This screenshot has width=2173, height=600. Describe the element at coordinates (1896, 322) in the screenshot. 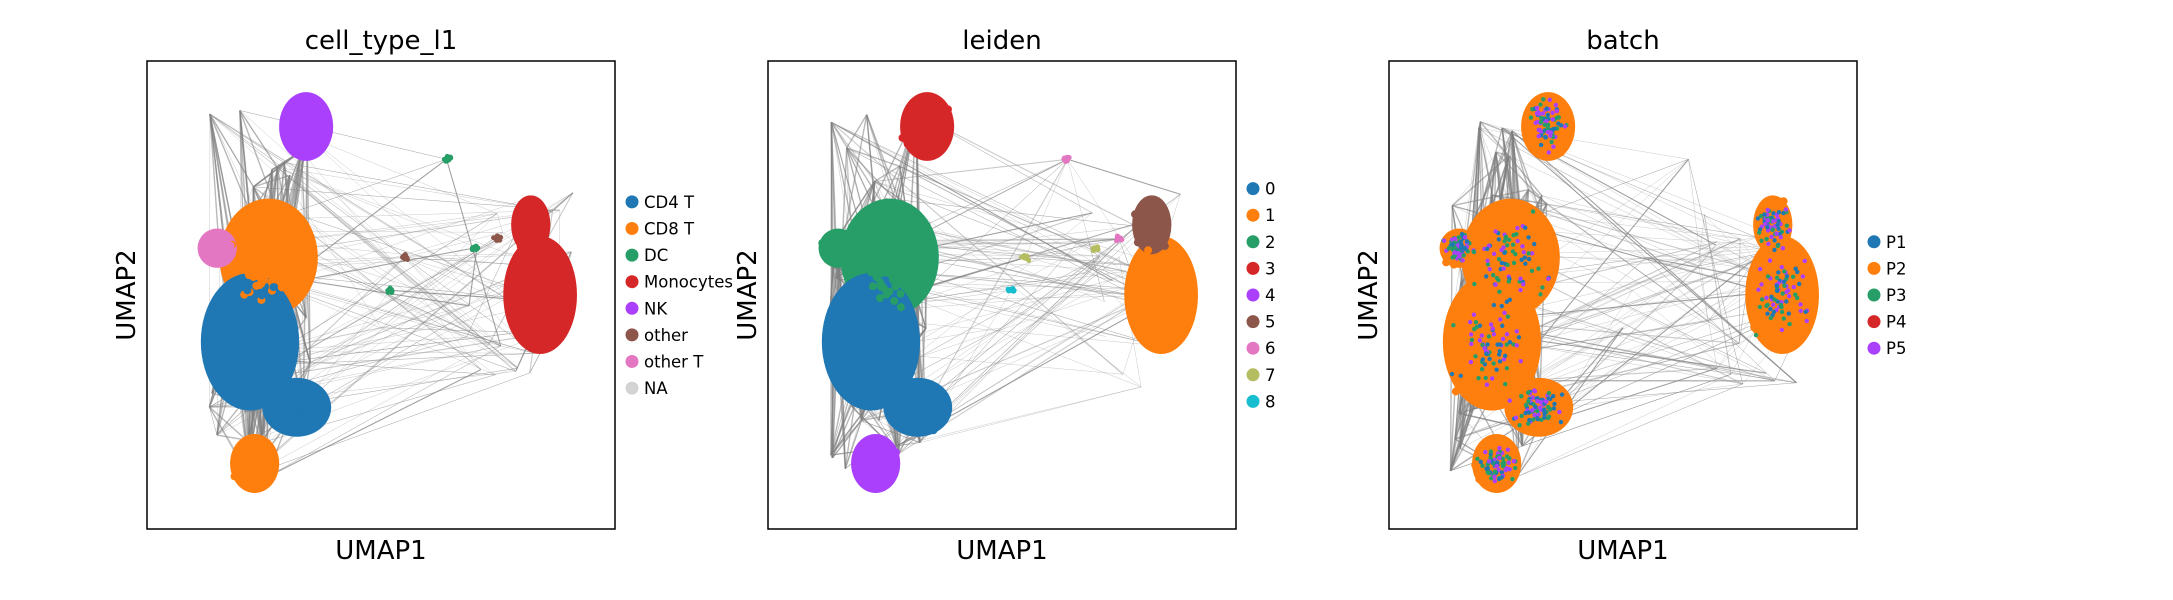

I see `legend-label: P4` at that location.